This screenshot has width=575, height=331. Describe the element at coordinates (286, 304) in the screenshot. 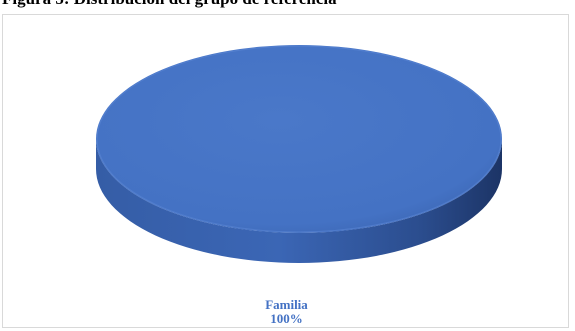

I see `data-label-category: Familia` at that location.